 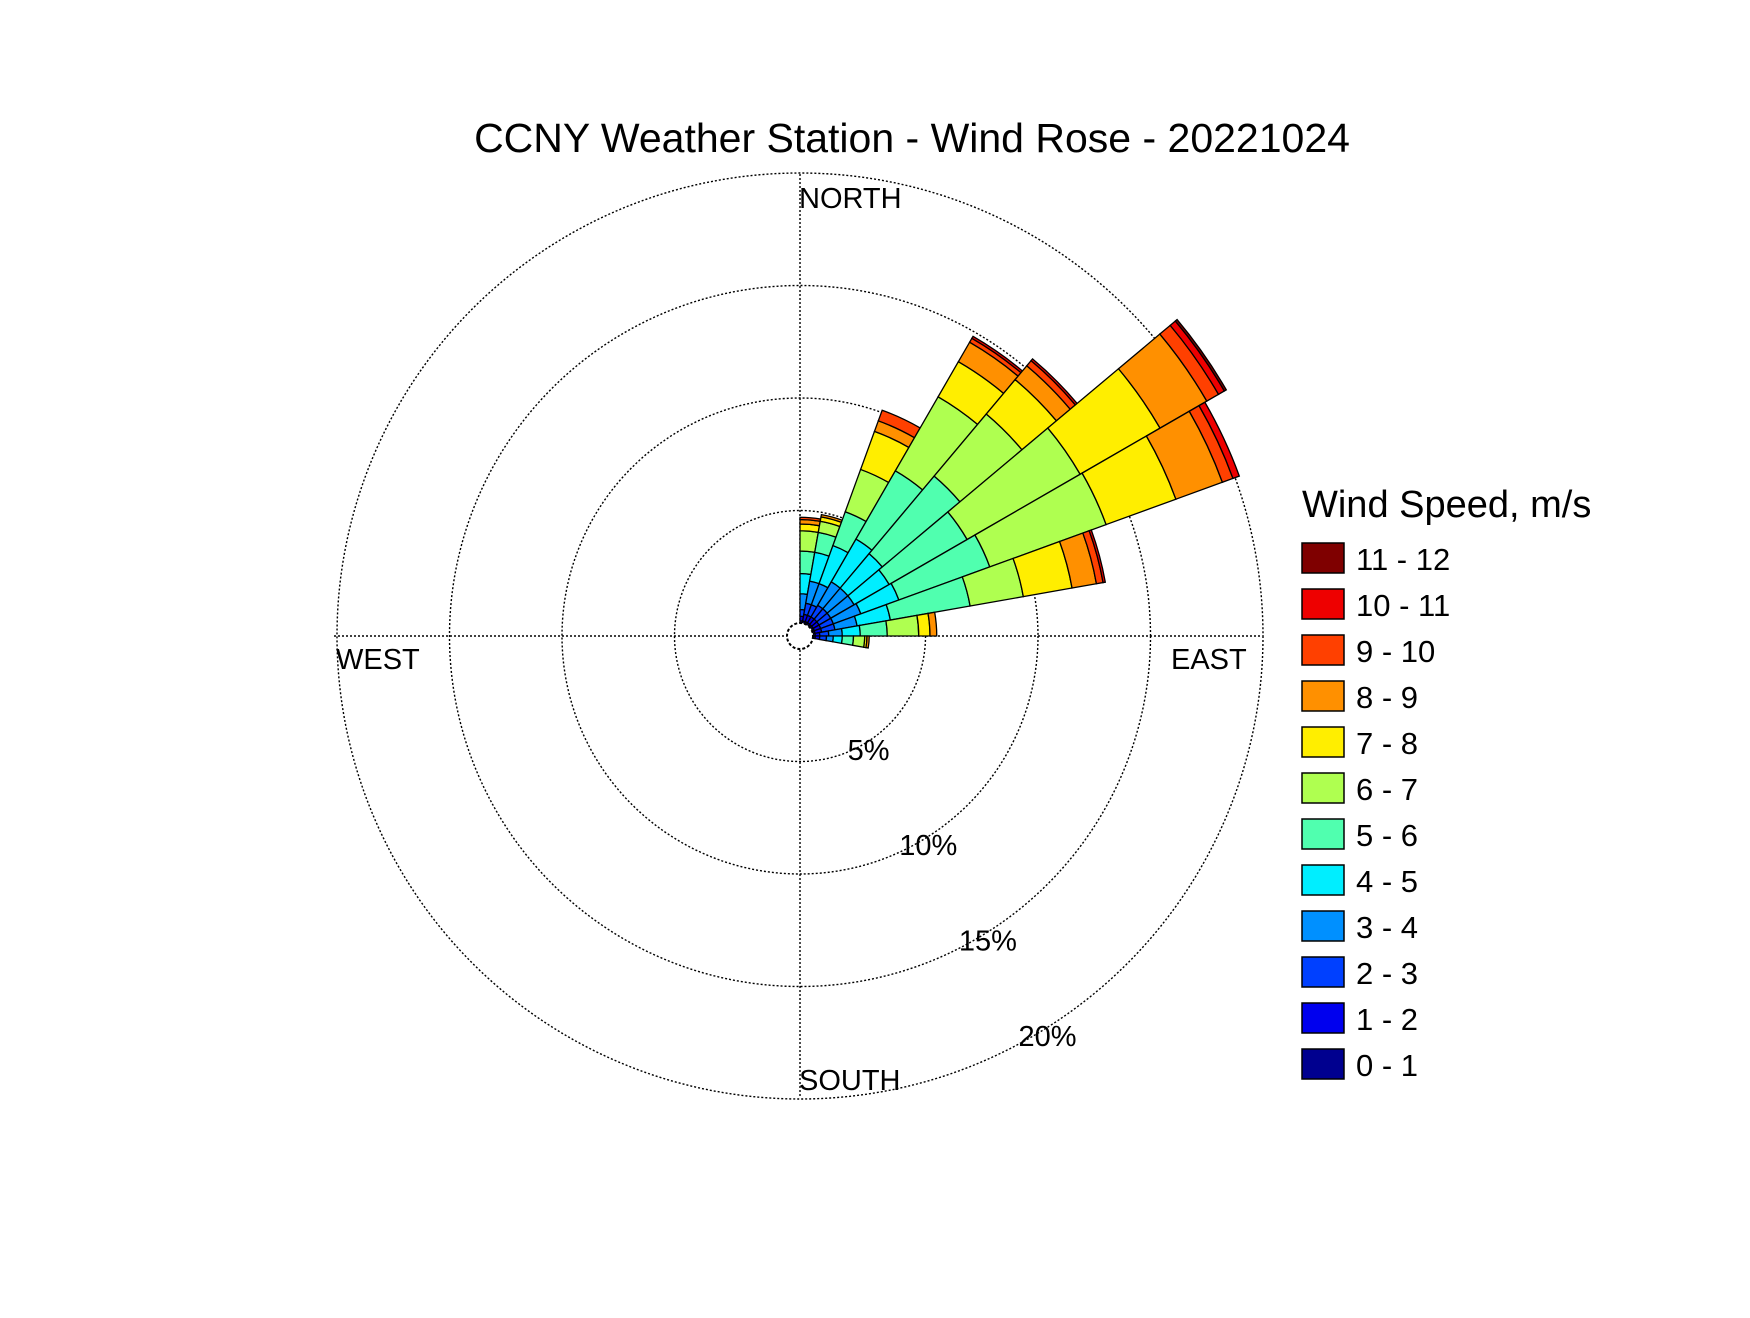 I want to click on wind-sectors, so click(x=1020, y=483).